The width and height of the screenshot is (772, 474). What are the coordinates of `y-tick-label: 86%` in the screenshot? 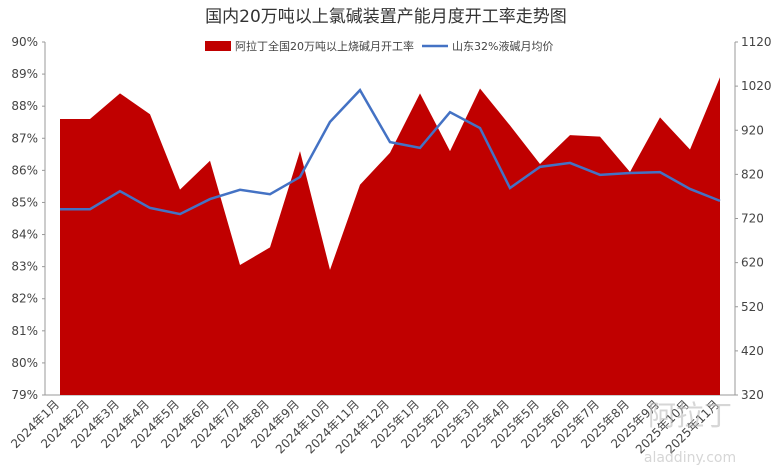 It's located at (24, 170).